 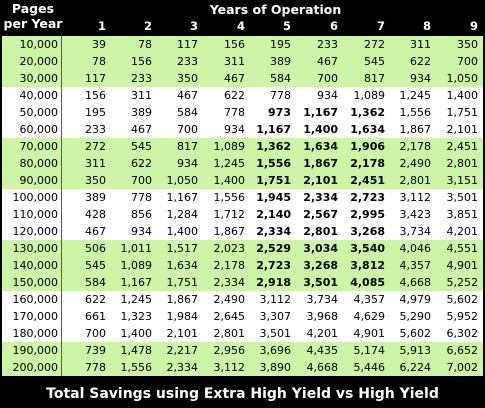 I want to click on savings-cell: 3,734, so click(x=322, y=299).